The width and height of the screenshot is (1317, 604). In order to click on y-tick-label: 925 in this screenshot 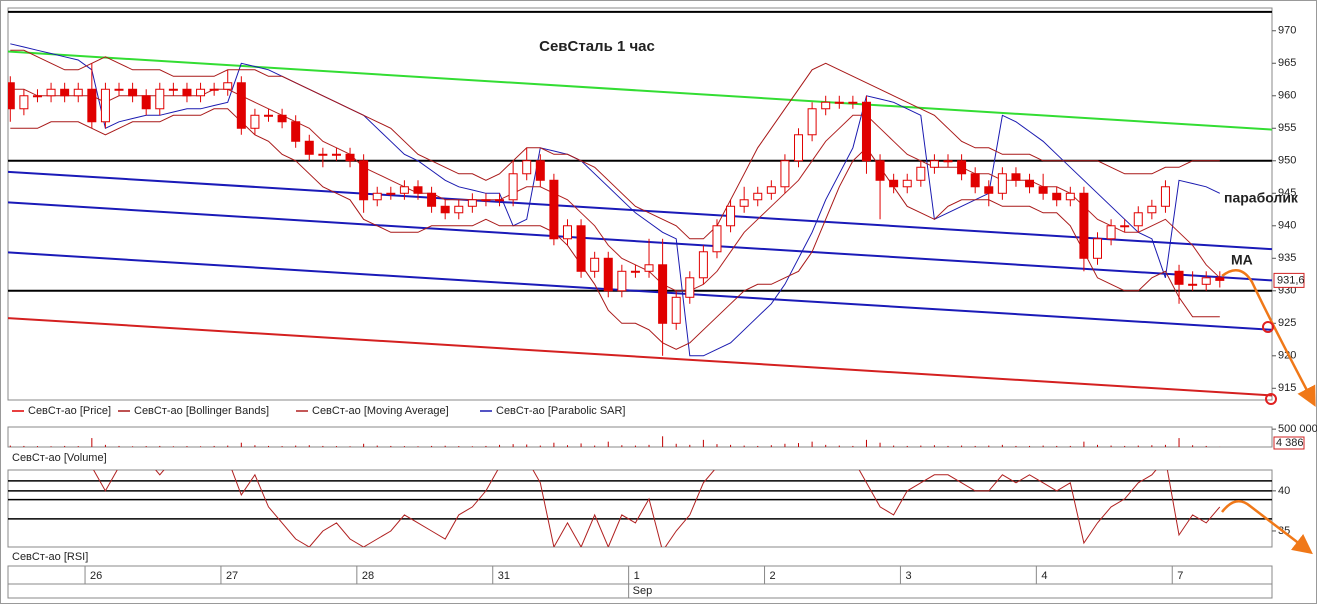, I will do `click(1287, 323)`.